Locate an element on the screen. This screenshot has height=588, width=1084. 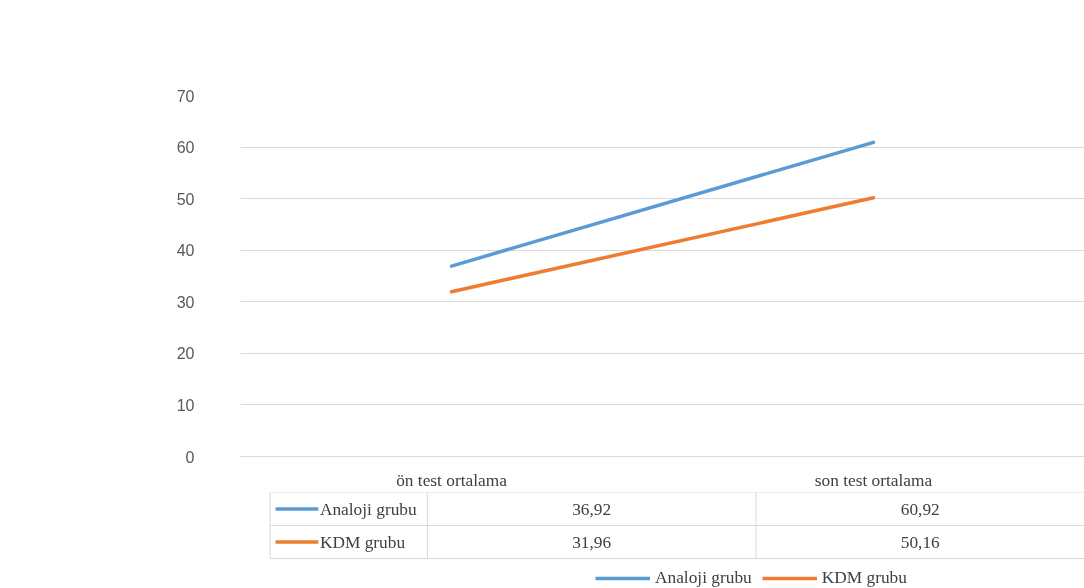
data-label: 60,92 is located at coordinates (920, 509).